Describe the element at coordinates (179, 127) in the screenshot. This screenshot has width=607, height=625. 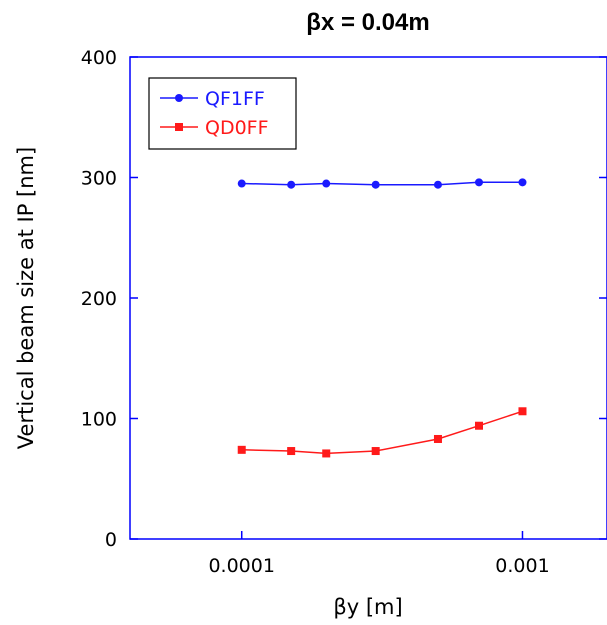
I see `legend-marker-qd0ff` at that location.